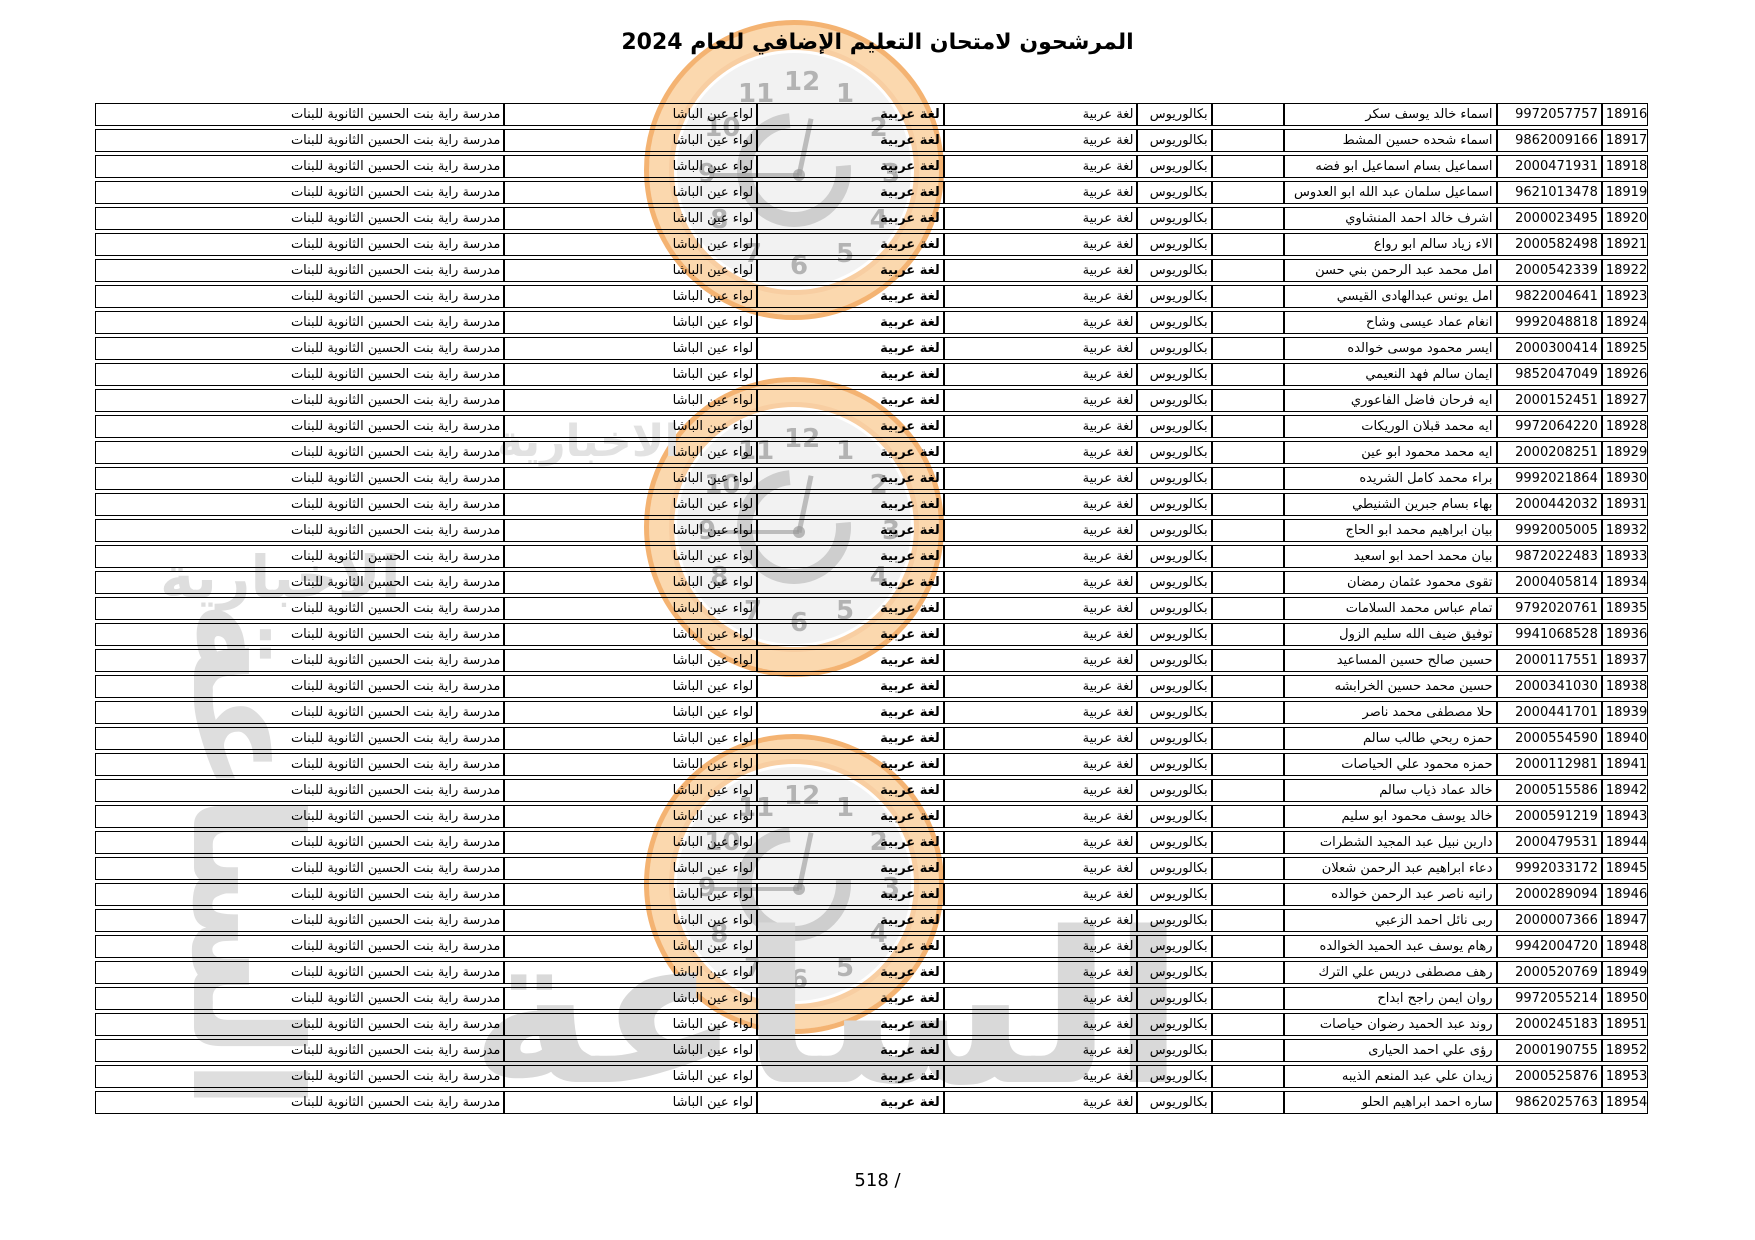  Describe the element at coordinates (1390, 270) in the screenshot. I see `candidate-name-cell: امل محمد عبد الرحمن بني حسن` at that location.